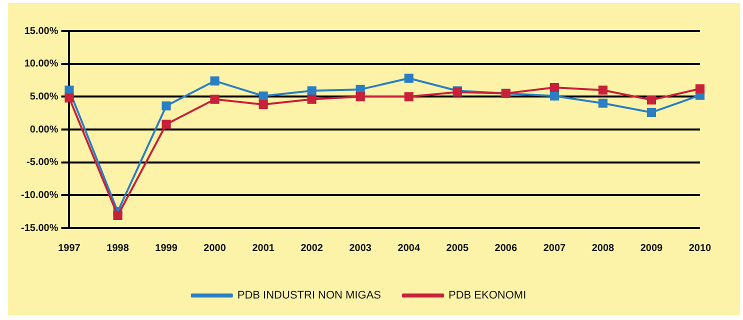  I want to click on x-tick-label: 2008, so click(603, 248).